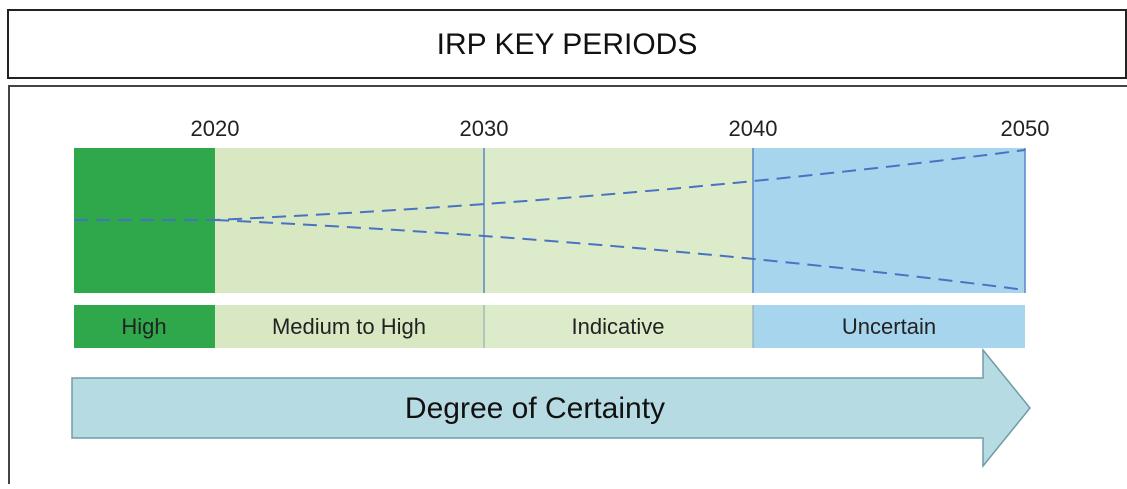 The image size is (1127, 489). I want to click on lower-bound, so click(620, 255).